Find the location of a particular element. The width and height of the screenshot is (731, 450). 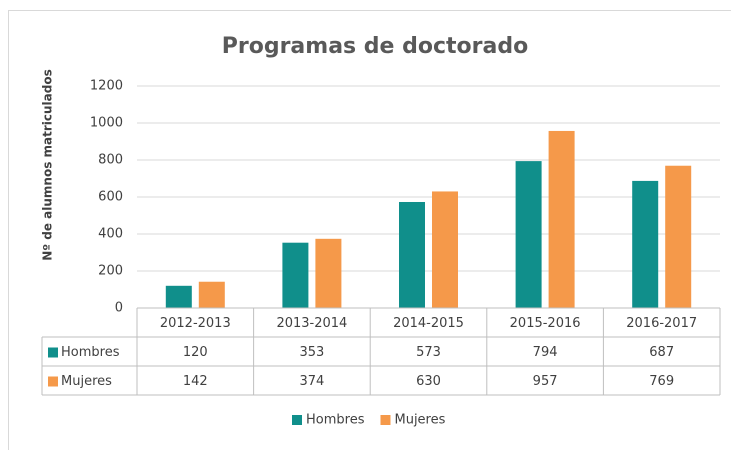

chart-title: Programas de doctorado is located at coordinates (375, 46).